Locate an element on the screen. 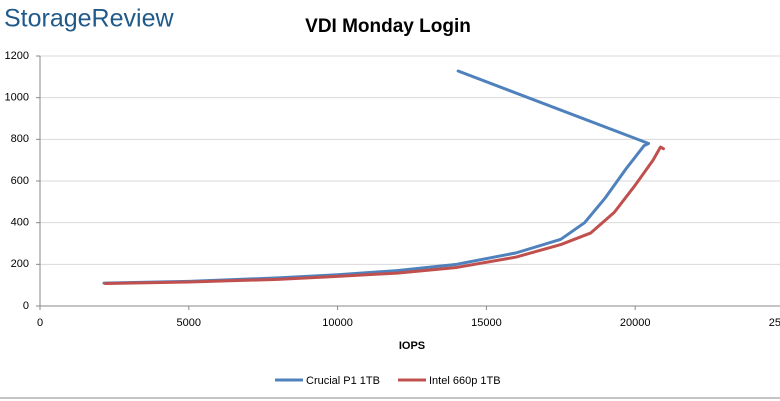 This screenshot has width=780, height=401. legend-label: Intel 660p 1TB is located at coordinates (465, 381).